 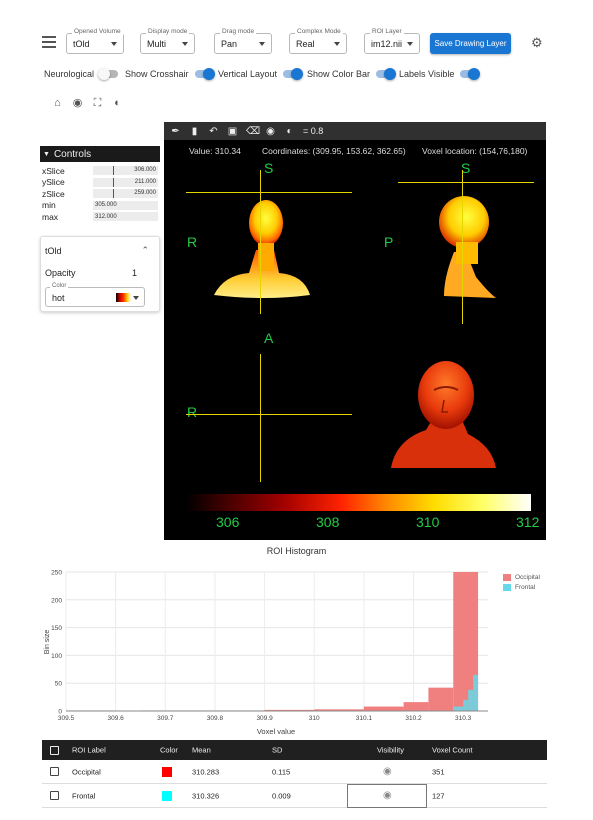 What do you see at coordinates (134, 273) in the screenshot?
I see `opacity-value: 1` at bounding box center [134, 273].